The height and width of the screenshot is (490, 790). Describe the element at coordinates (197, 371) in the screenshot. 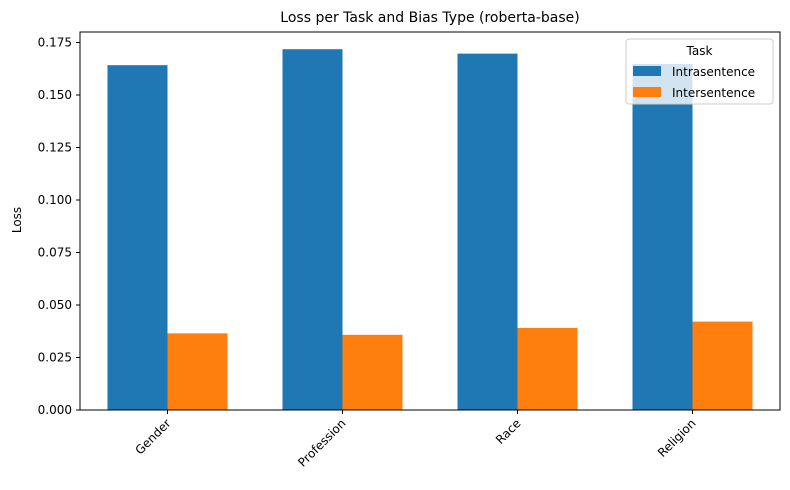

I see `bar-intersentence-gender` at that location.